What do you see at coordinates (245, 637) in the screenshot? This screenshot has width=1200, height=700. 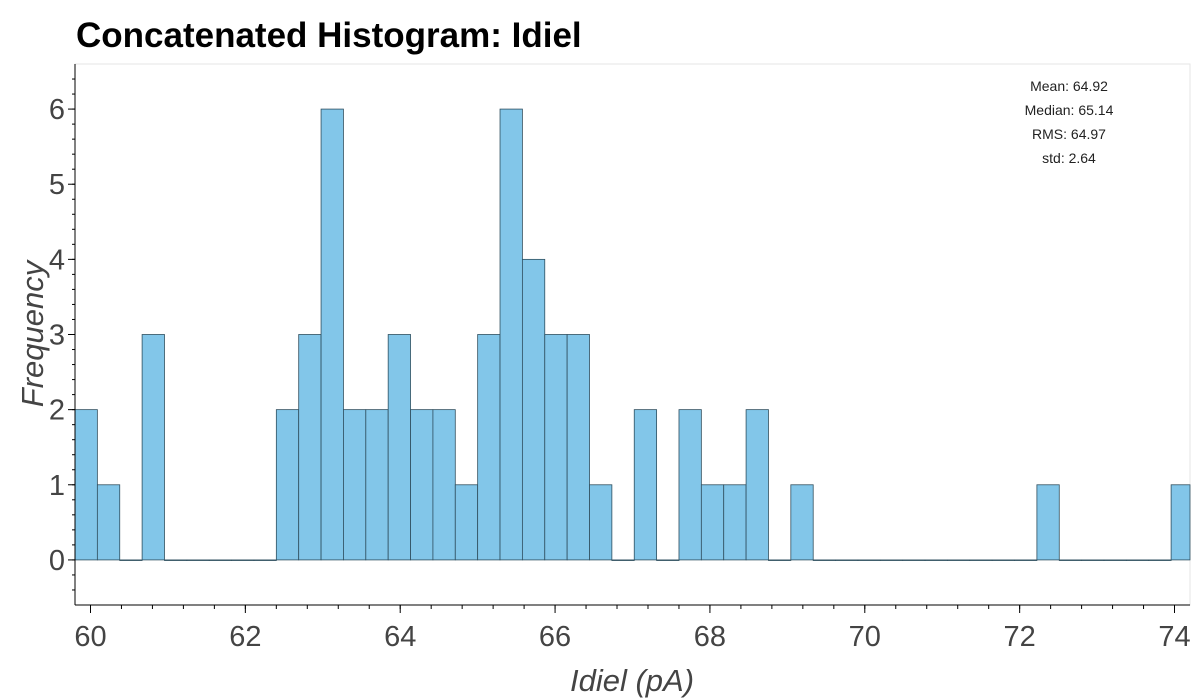 I see `x-tick-label: 62` at bounding box center [245, 637].